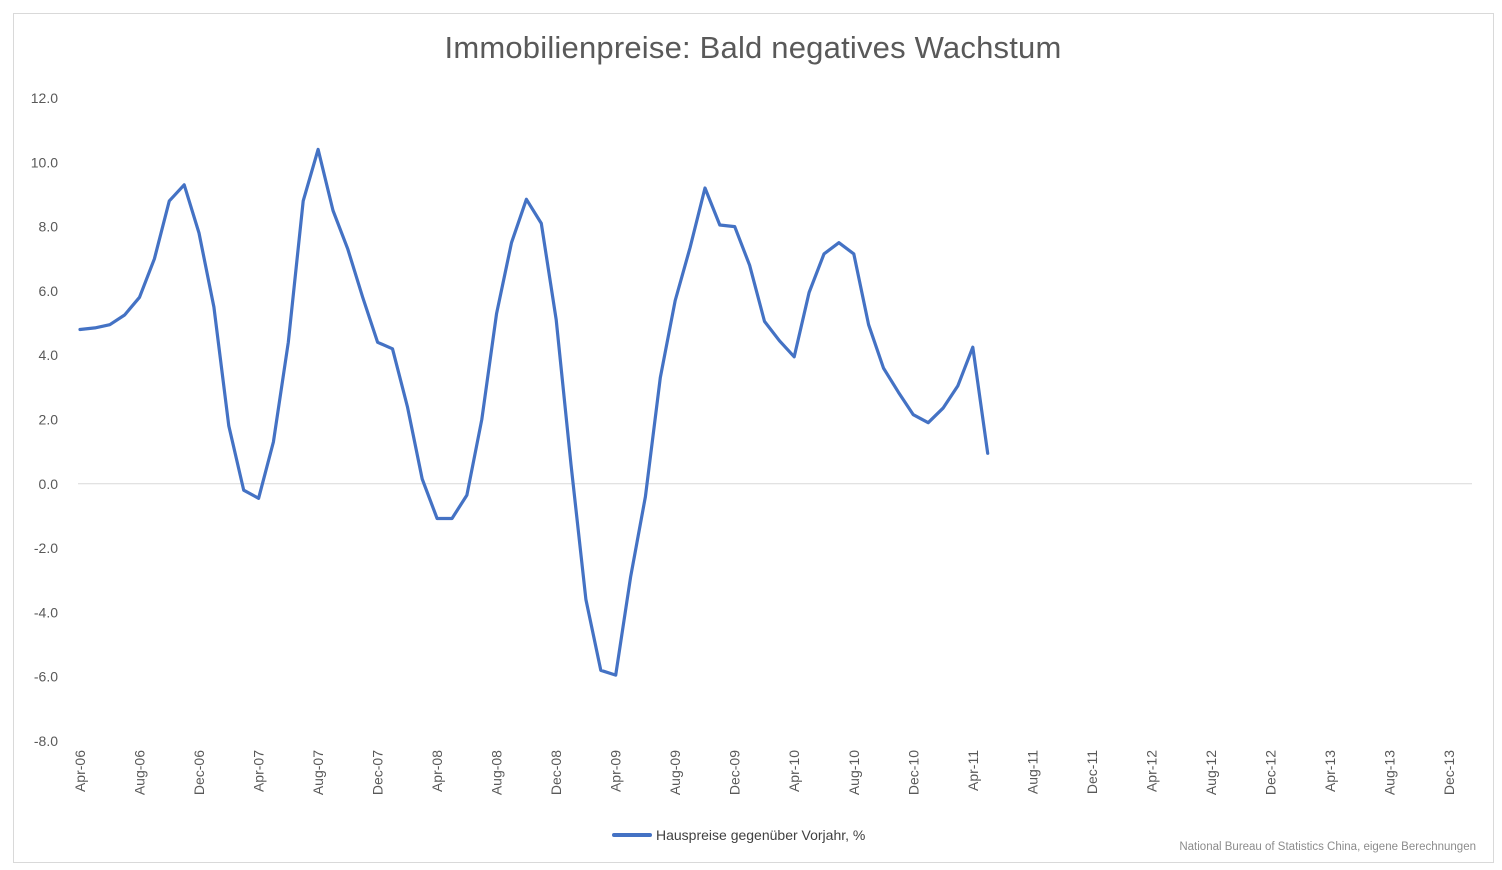  Describe the element at coordinates (616, 771) in the screenshot. I see `x-tick-label: Apr-09` at that location.